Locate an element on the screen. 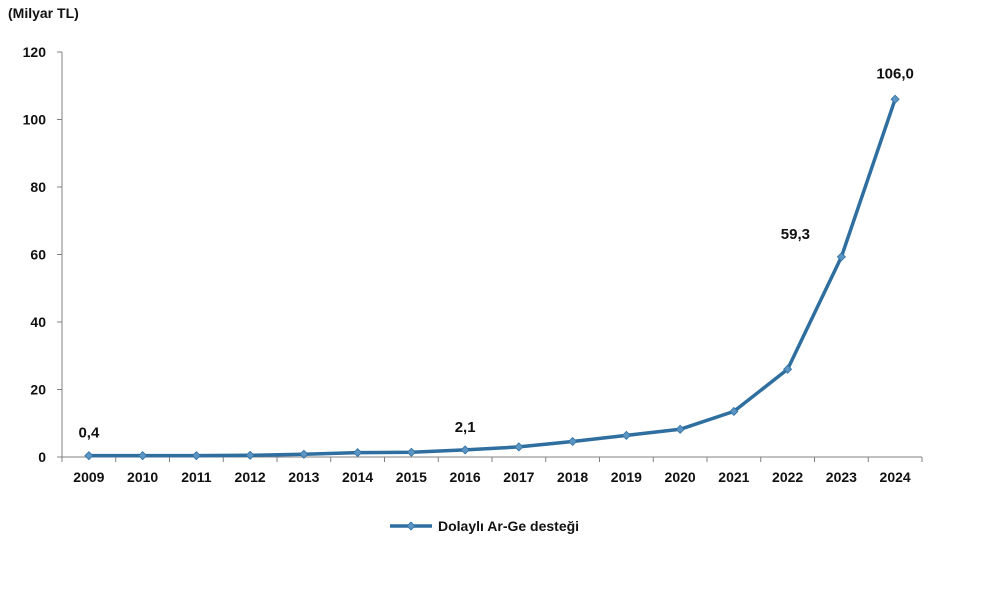 This screenshot has width=1000, height=598. x-tick-label: 2010 is located at coordinates (142, 477).